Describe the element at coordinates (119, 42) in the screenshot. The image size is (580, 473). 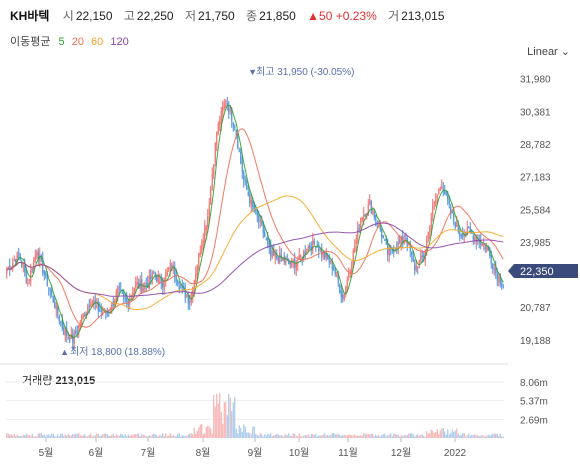
I see `ma120-legend: 120` at that location.